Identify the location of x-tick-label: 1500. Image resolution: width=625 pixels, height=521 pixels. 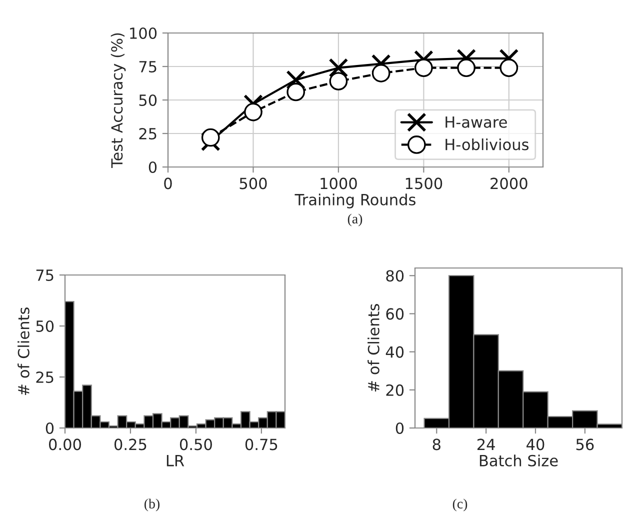
(424, 184).